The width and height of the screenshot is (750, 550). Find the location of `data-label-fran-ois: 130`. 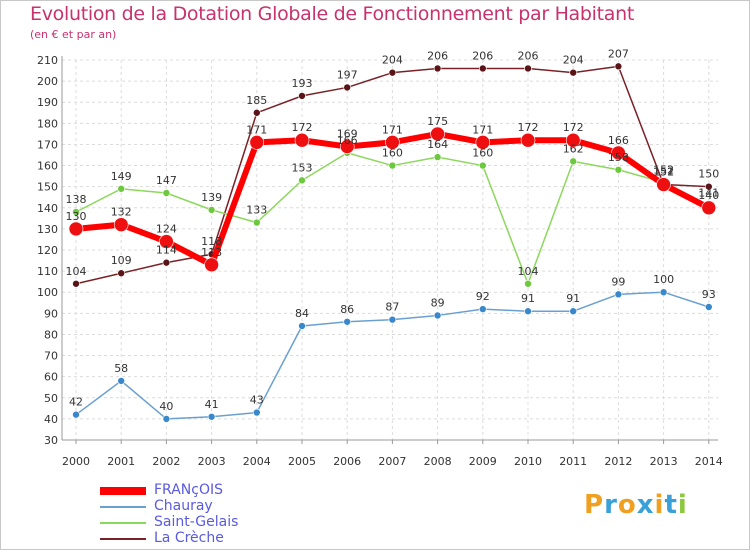

data-label-fran-ois: 130 is located at coordinates (76, 216).